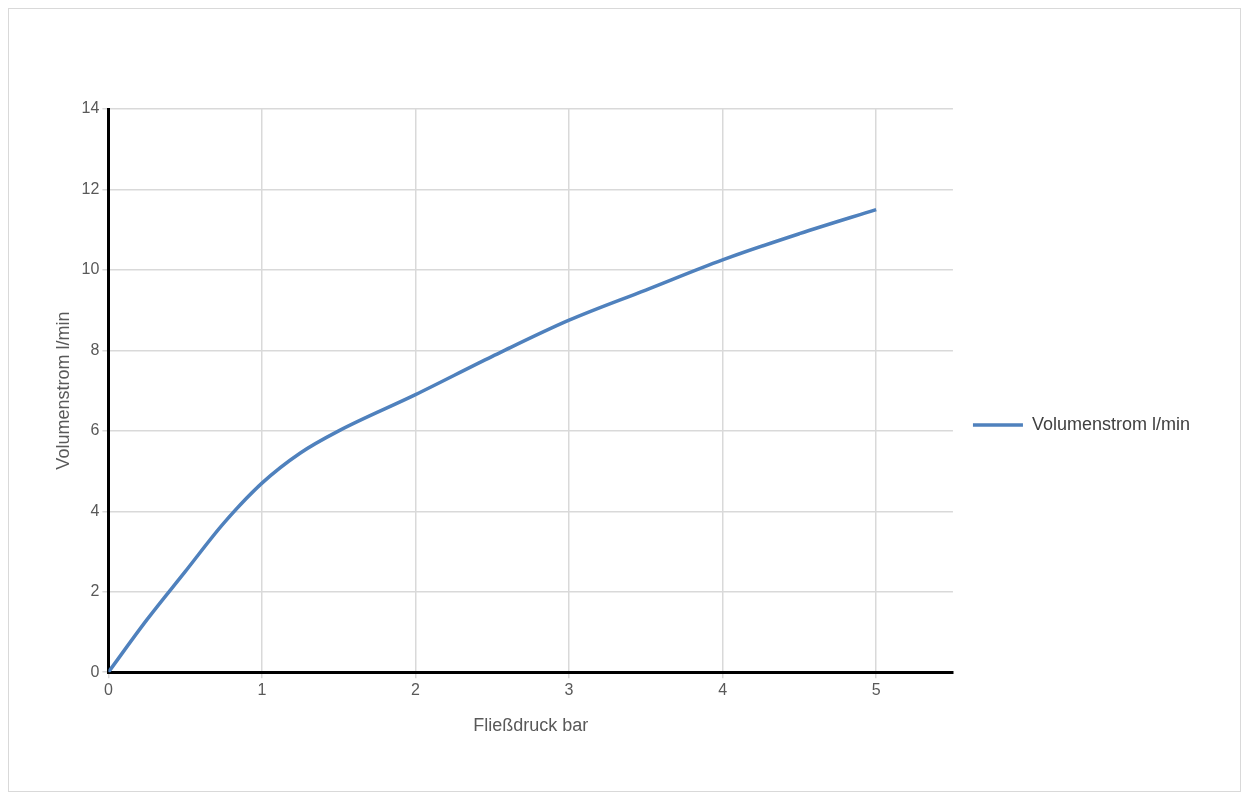 This screenshot has width=1249, height=800. What do you see at coordinates (416, 690) in the screenshot?
I see `x-tick-label: 2` at bounding box center [416, 690].